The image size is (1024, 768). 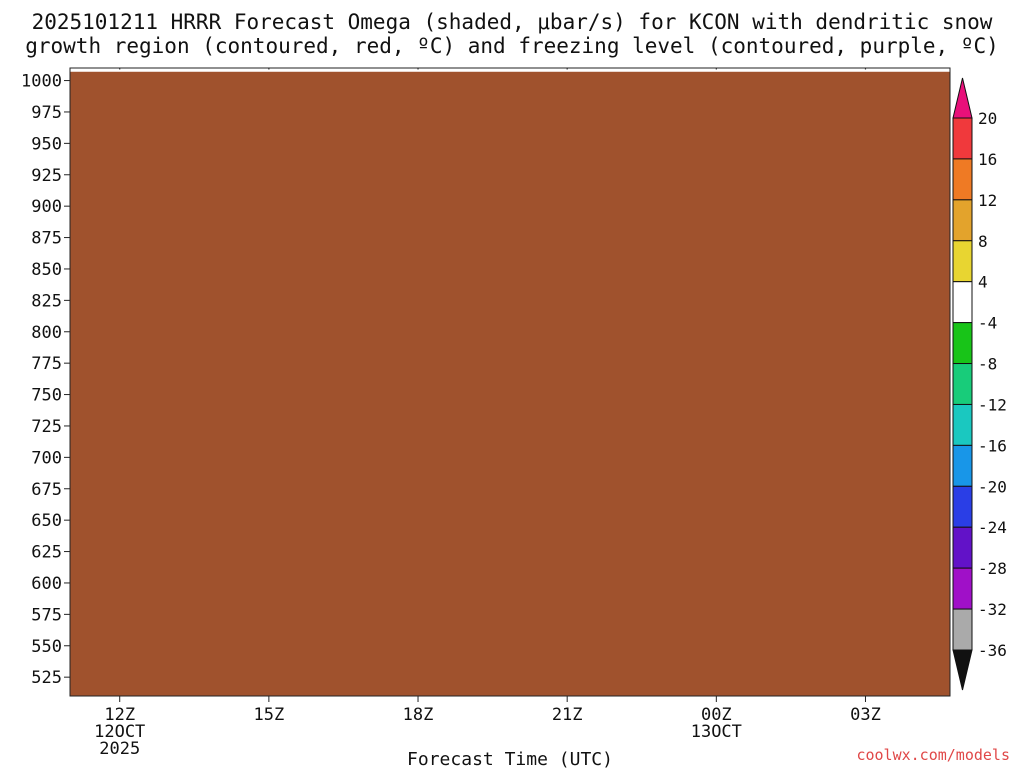 What do you see at coordinates (992, 404) in the screenshot?
I see `colorbar-label--12: -12` at bounding box center [992, 404].